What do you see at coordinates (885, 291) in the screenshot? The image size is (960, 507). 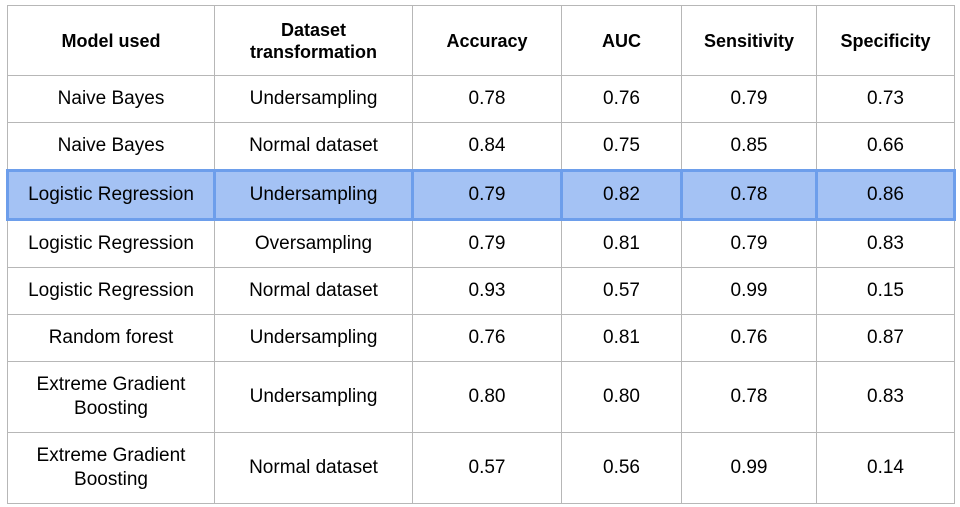 I see `cell-specificity: 0.15` at bounding box center [885, 291].